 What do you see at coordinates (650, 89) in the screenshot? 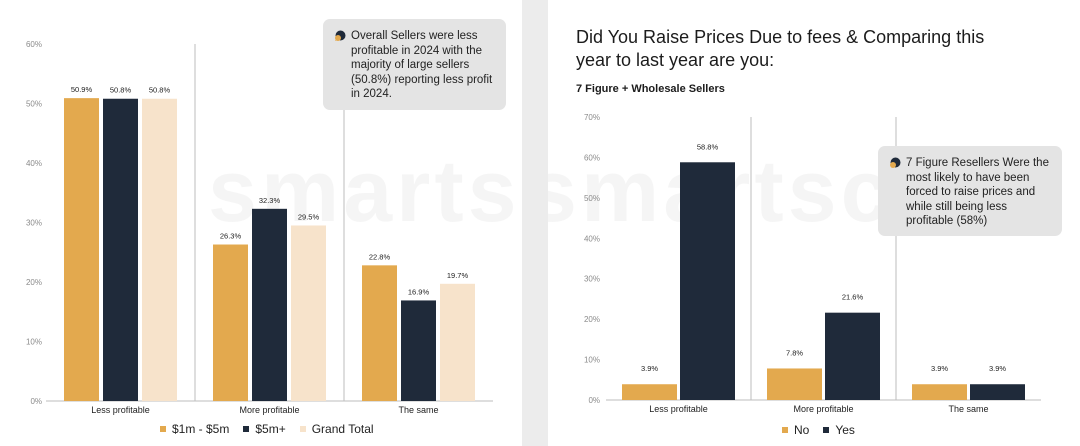
I see `chart-subtitle: 7 Figure + Wholesale Sellers` at bounding box center [650, 89].